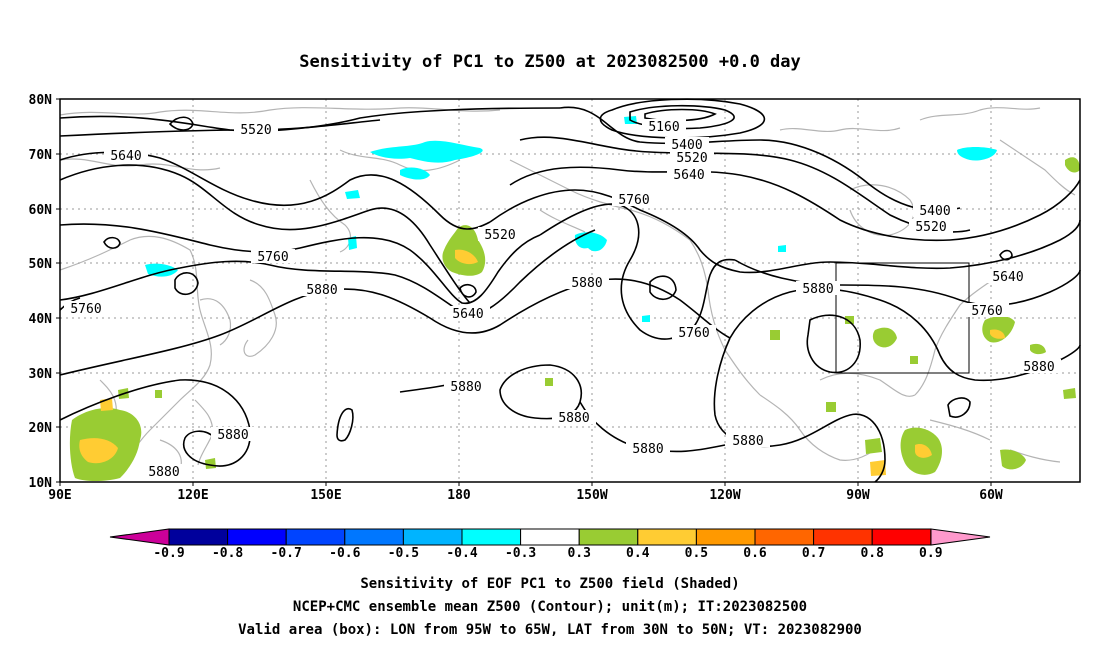  Describe the element at coordinates (168, 553) in the screenshot. I see `colorbar-tick-label: -0.9` at that location.